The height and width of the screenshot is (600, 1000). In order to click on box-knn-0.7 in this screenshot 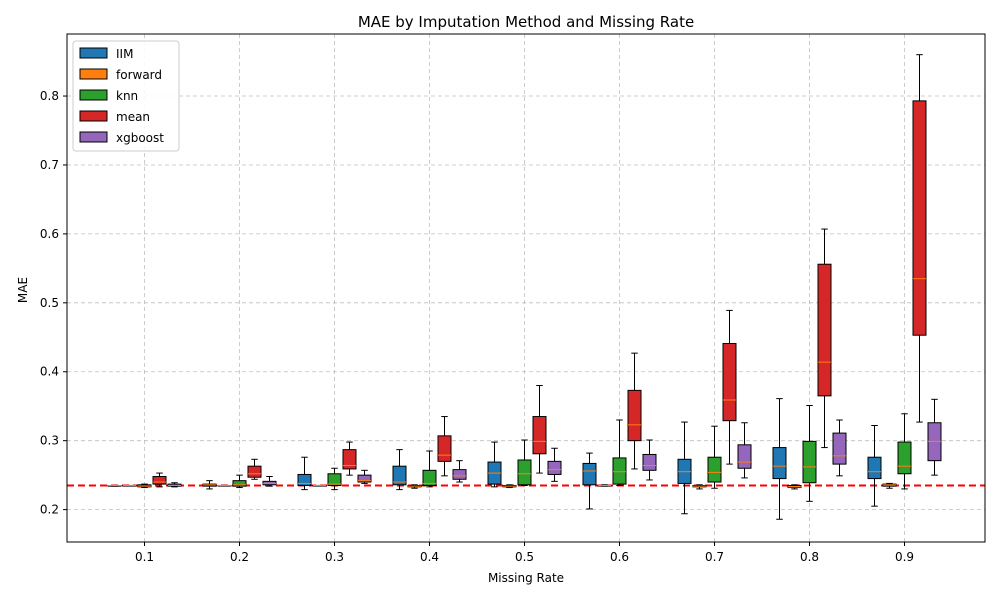, I will do `click(714, 457)`.